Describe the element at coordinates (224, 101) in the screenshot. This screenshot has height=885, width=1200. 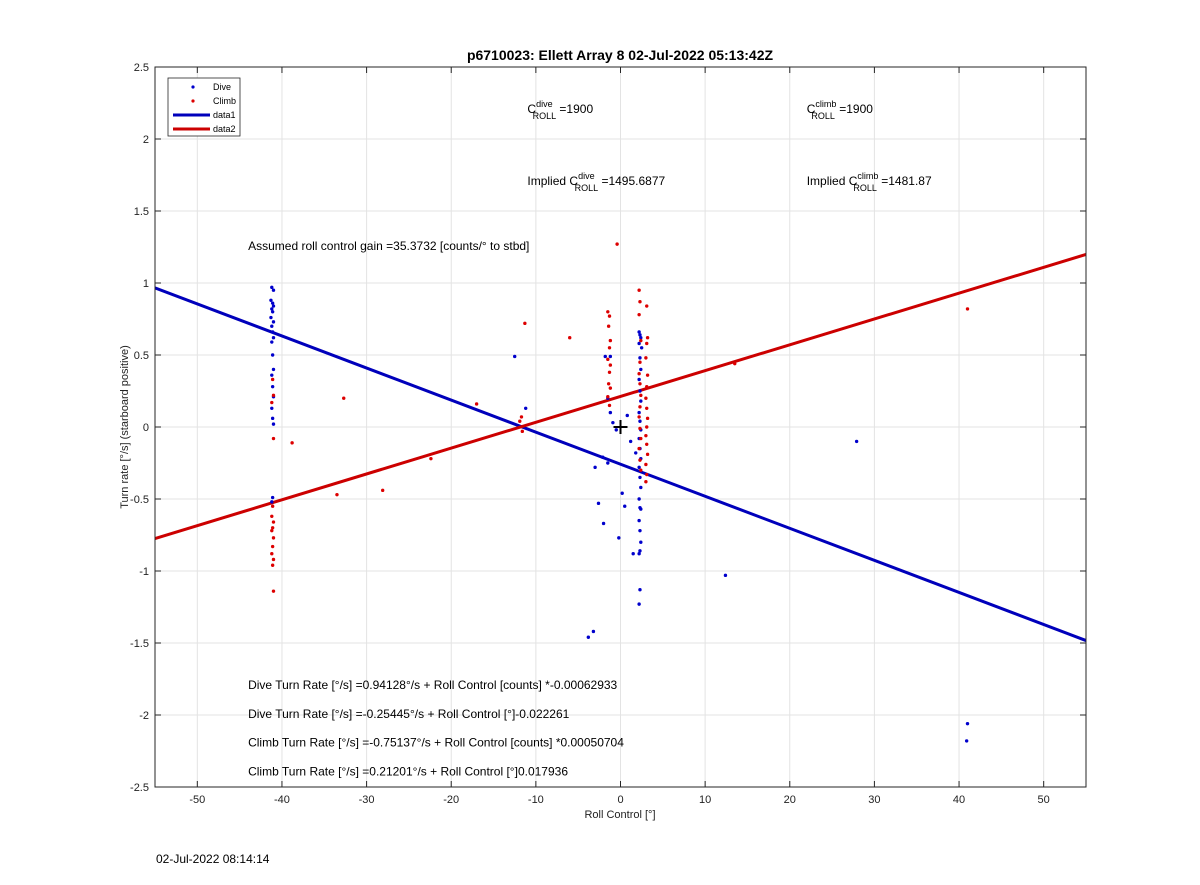
I see `legend-climb-label: Climb` at that location.